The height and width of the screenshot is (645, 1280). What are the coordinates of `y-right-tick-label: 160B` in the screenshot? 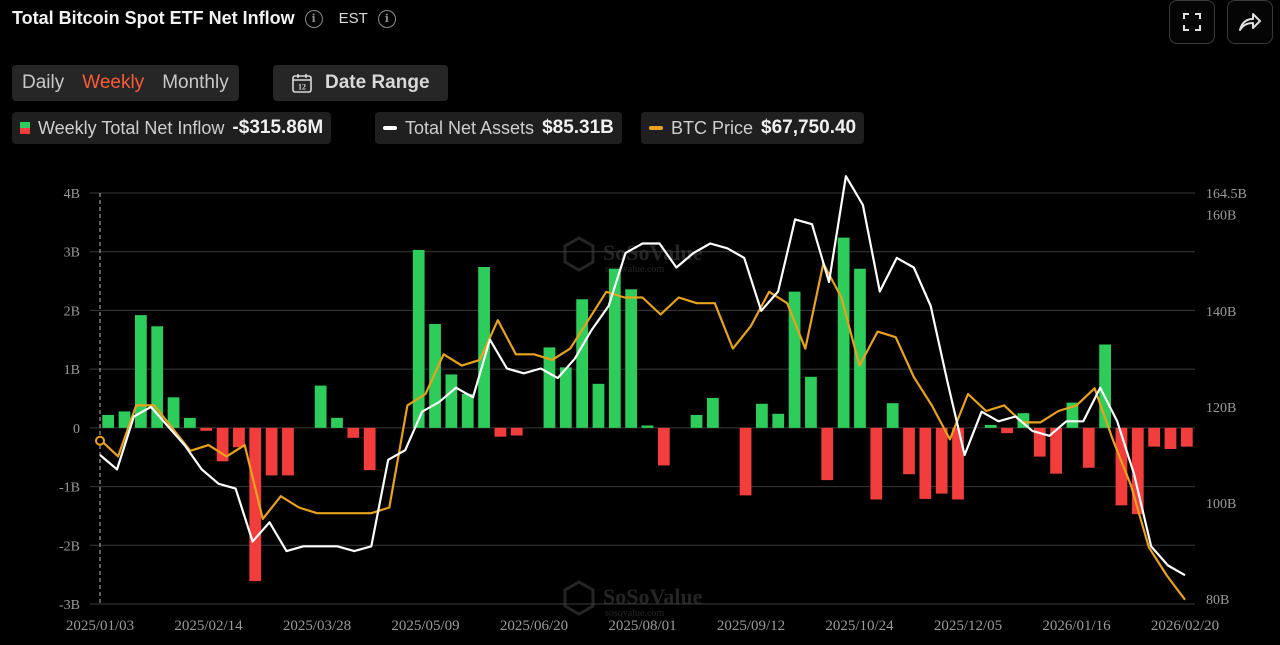 It's located at (1221, 216).